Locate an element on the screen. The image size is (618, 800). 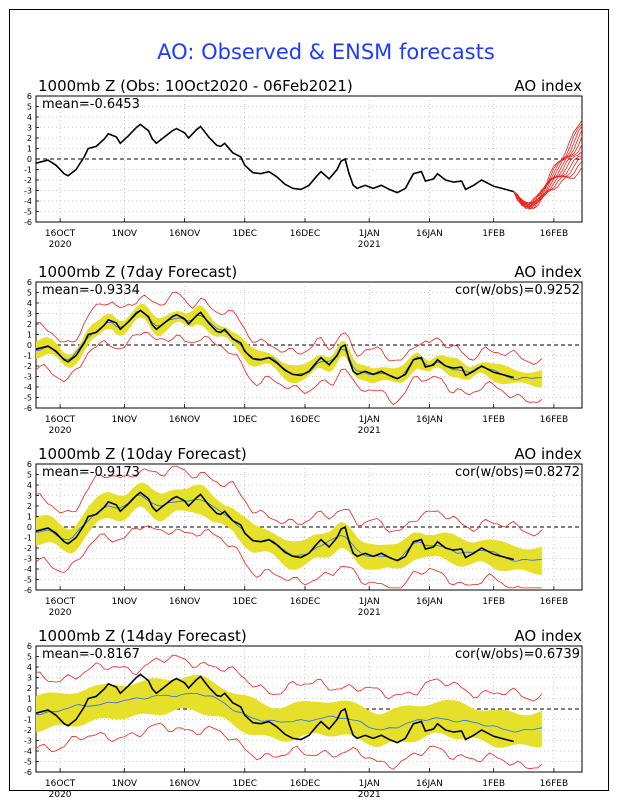
panel-title: 1000mb Z (Obs: 10Oct2020 - 06Feb2021) is located at coordinates (195, 86).